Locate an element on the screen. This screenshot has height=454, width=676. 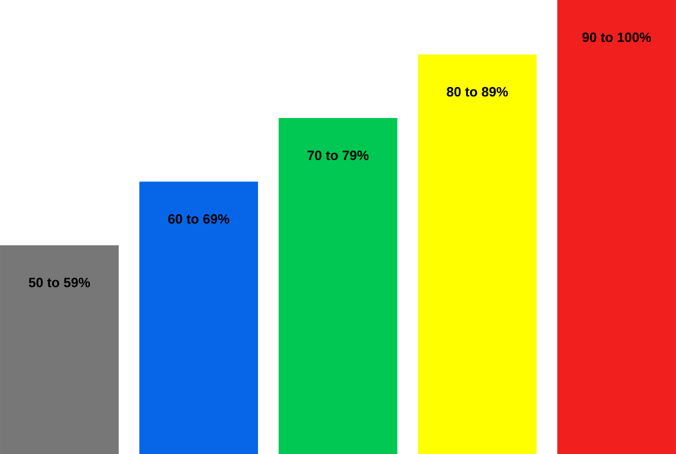
x-tick-label: 50 to 59% is located at coordinates (59, 283).